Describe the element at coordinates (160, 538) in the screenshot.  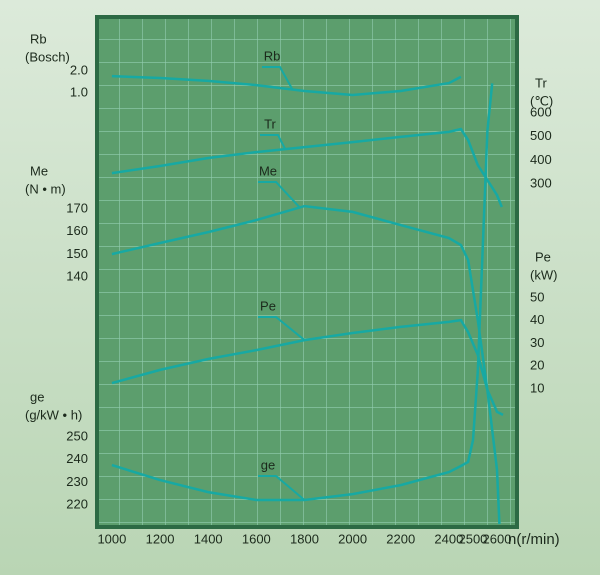
I see `x-tick-label: 1200` at that location.